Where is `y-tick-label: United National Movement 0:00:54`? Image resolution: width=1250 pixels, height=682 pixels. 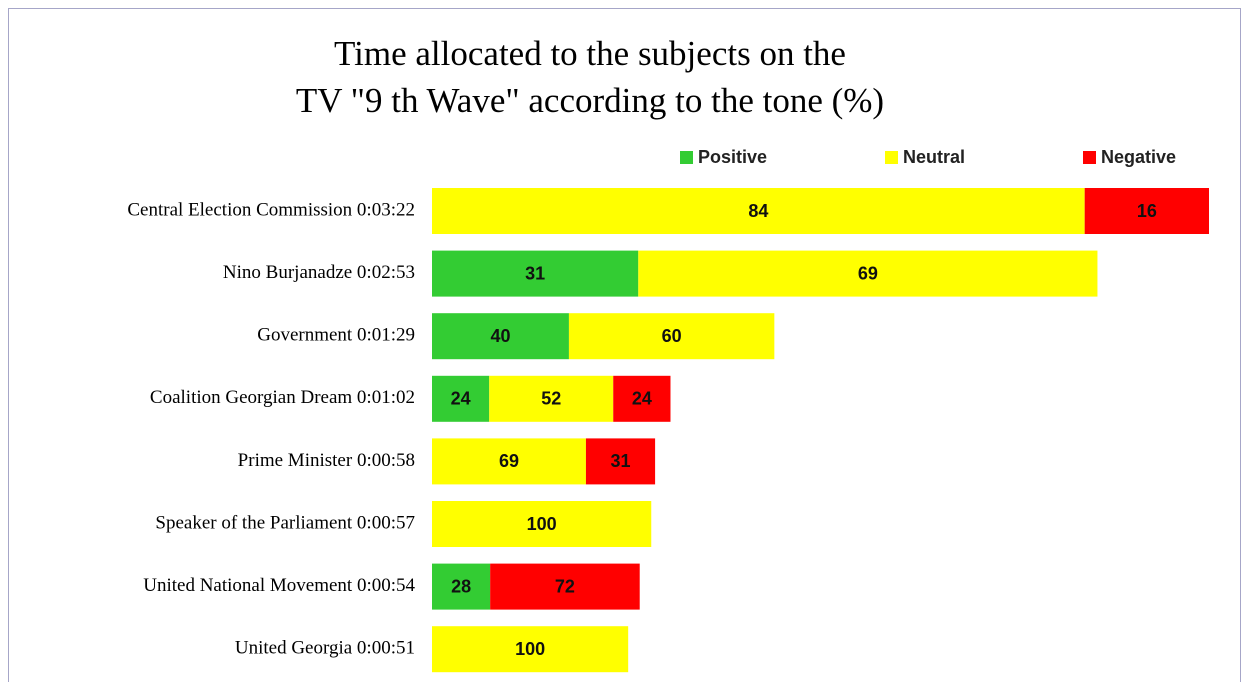
y-tick-label: United National Movement 0:00:54 is located at coordinates (279, 585).